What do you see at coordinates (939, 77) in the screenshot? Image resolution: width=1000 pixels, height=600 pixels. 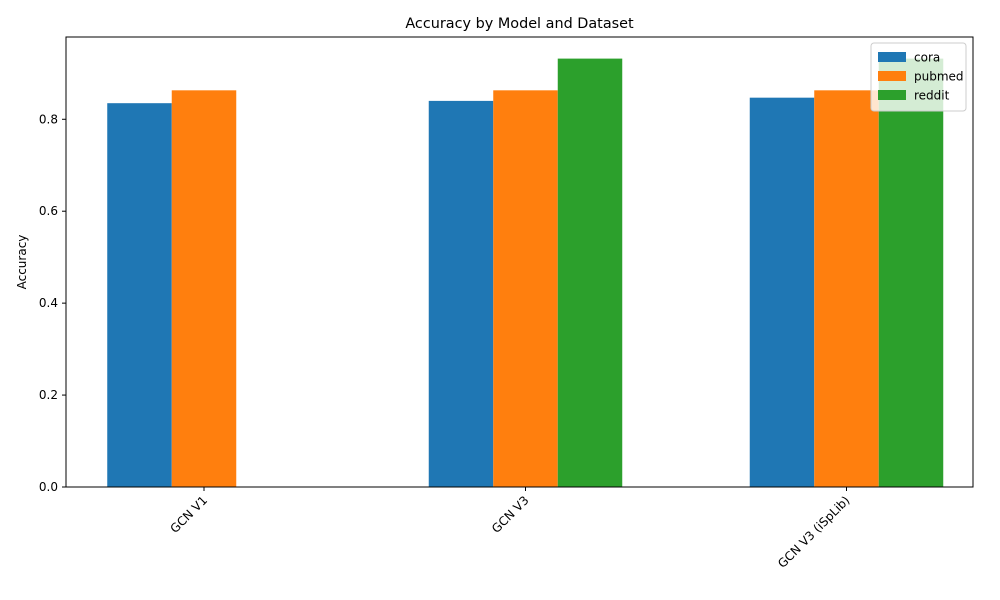 I see `legend-label-pubmed: pubmed` at bounding box center [939, 77].